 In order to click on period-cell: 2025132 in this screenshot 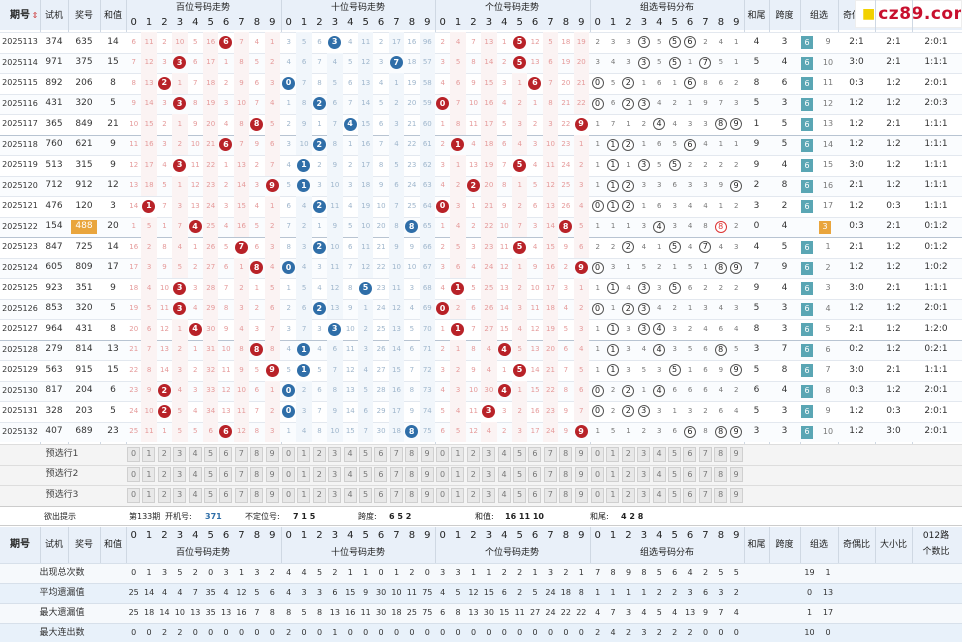, I will do `click(20, 431)`.